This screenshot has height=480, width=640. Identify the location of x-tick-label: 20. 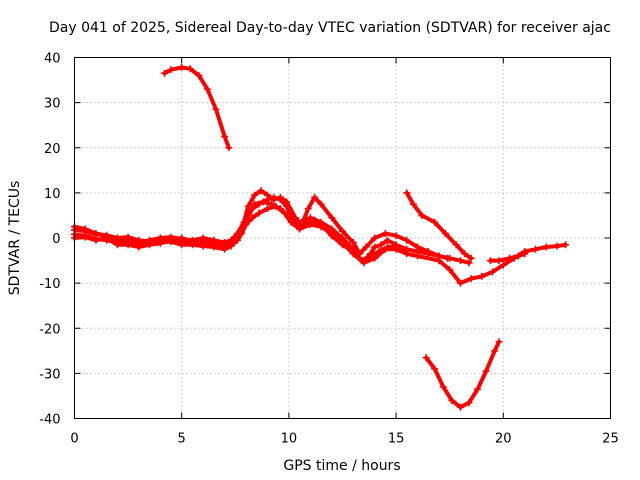
(503, 439).